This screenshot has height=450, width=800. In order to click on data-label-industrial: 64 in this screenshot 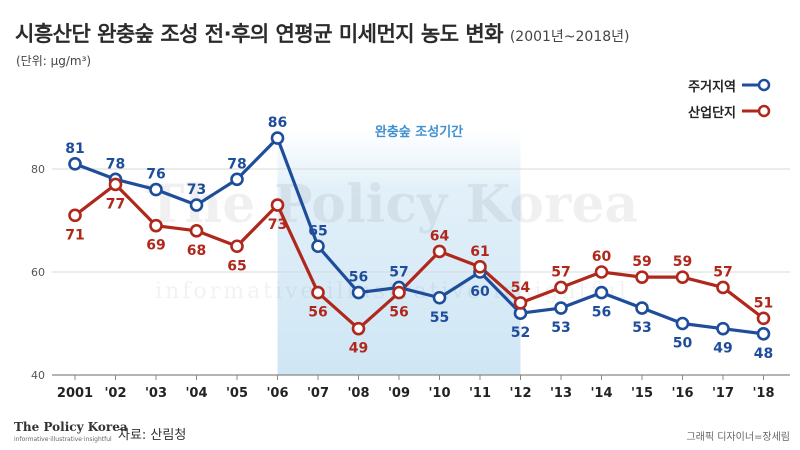, I will do `click(440, 236)`.